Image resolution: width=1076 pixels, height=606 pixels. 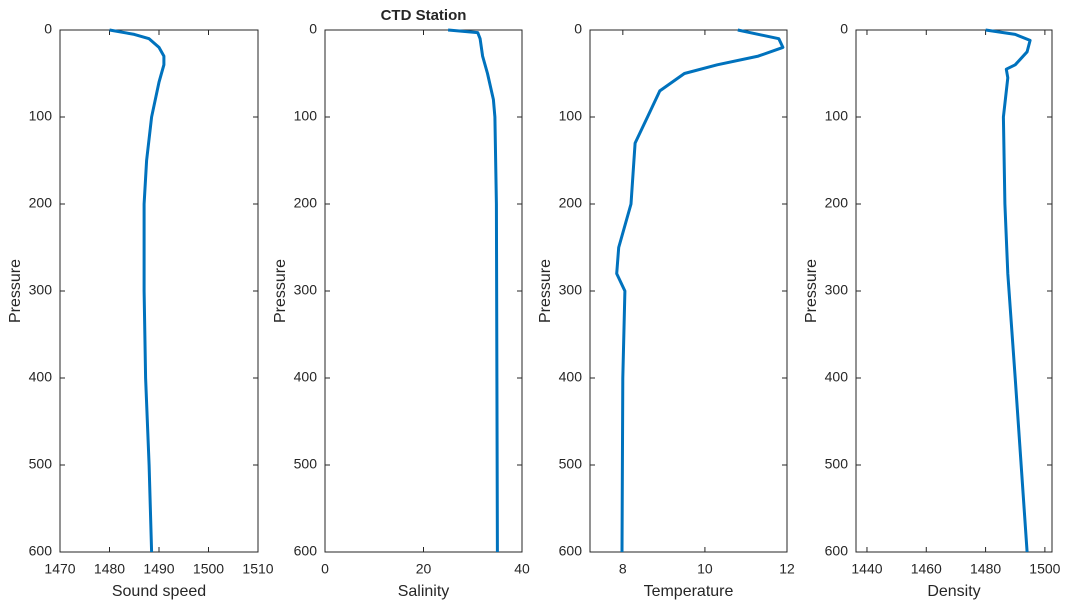 I want to click on x-tick-label: 1510, so click(x=257, y=569).